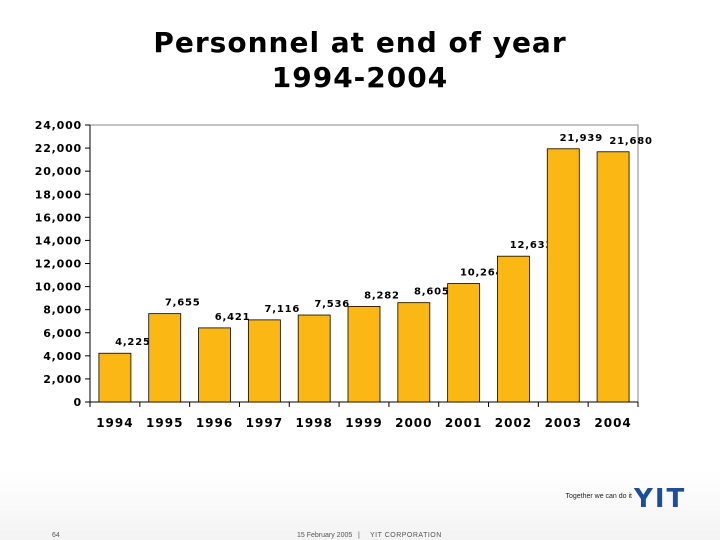 The height and width of the screenshot is (540, 720). Describe the element at coordinates (660, 498) in the screenshot. I see `svg-text: YIT` at that location.